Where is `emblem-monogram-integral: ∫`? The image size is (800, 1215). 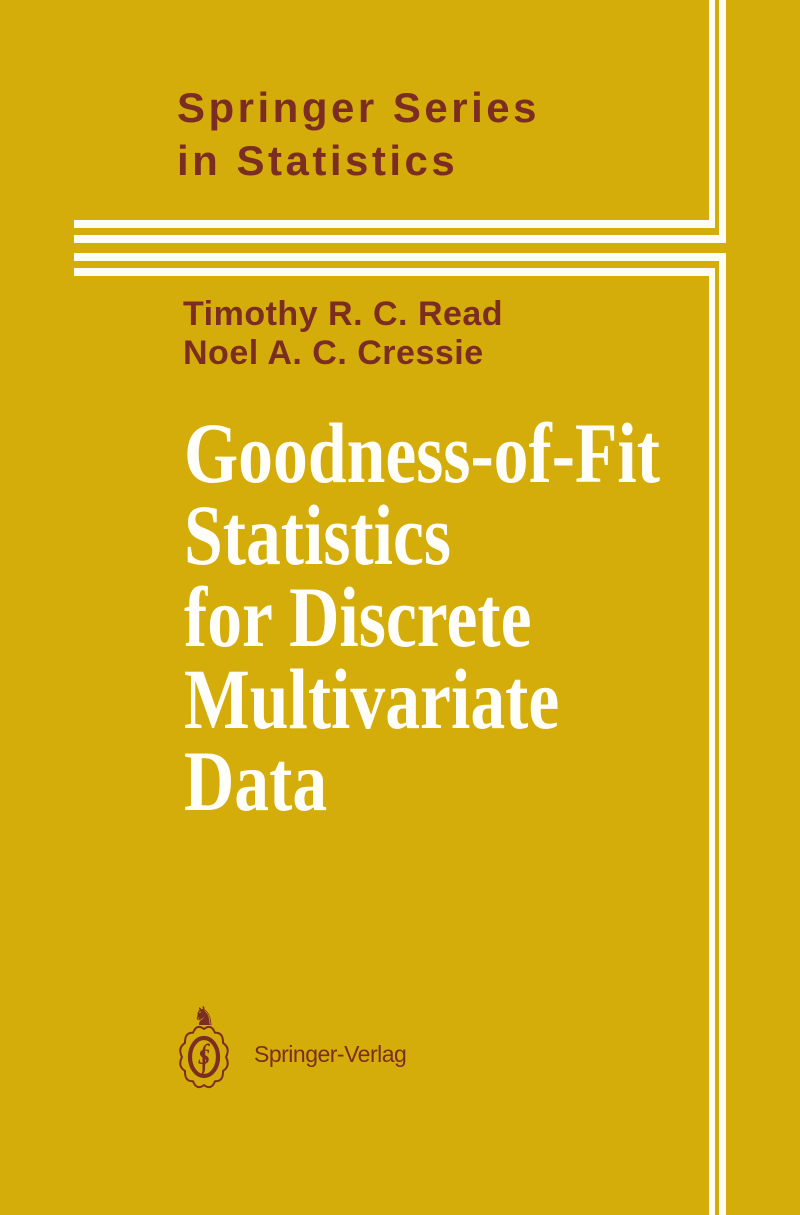
emblem-monogram-integral: ∫ is located at coordinates (203, 1057).